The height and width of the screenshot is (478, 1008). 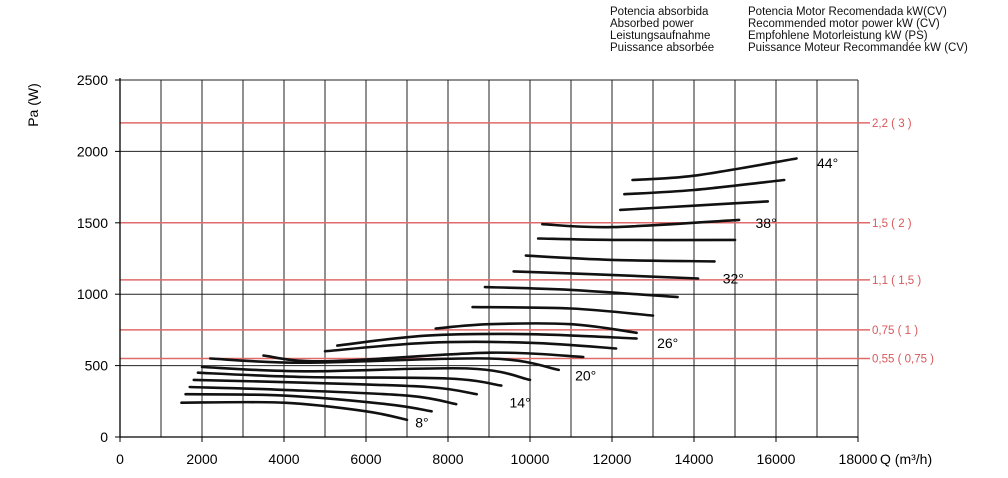 What do you see at coordinates (858, 48) in the screenshot?
I see `legend-line: Puissance Moteur Recommandée kW (CV)` at bounding box center [858, 48].